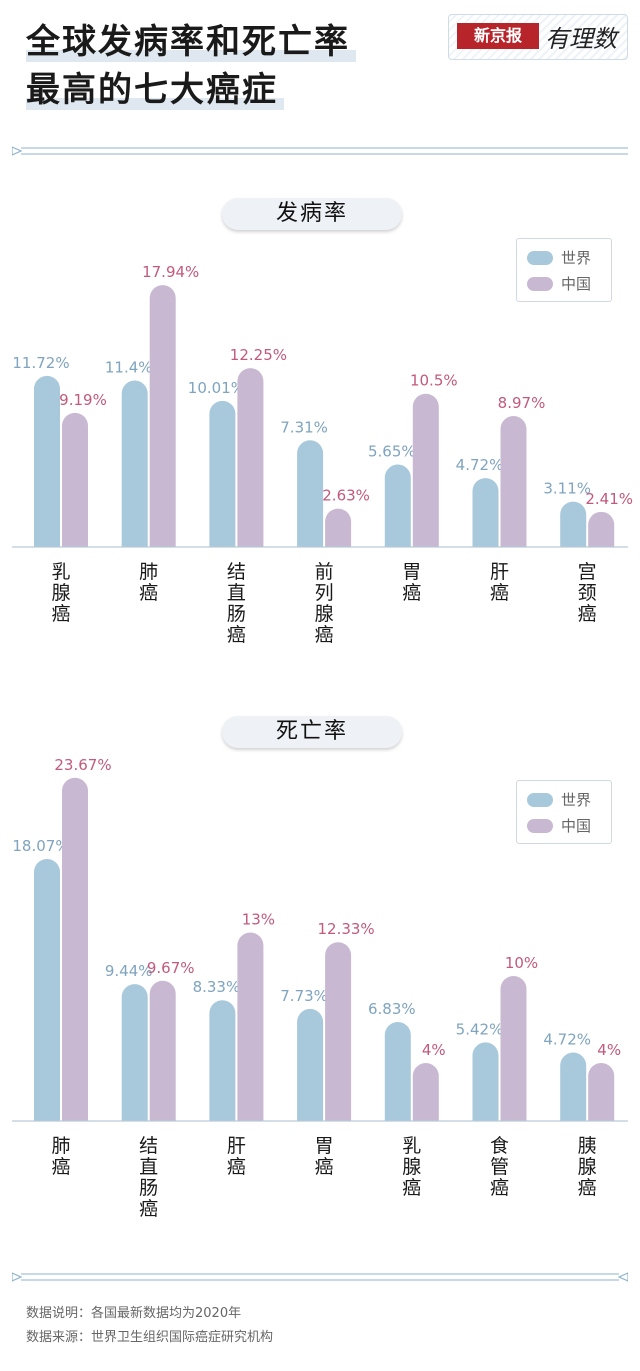  I want to click on title-line-1: 全球发病率和死亡率, so click(191, 42).